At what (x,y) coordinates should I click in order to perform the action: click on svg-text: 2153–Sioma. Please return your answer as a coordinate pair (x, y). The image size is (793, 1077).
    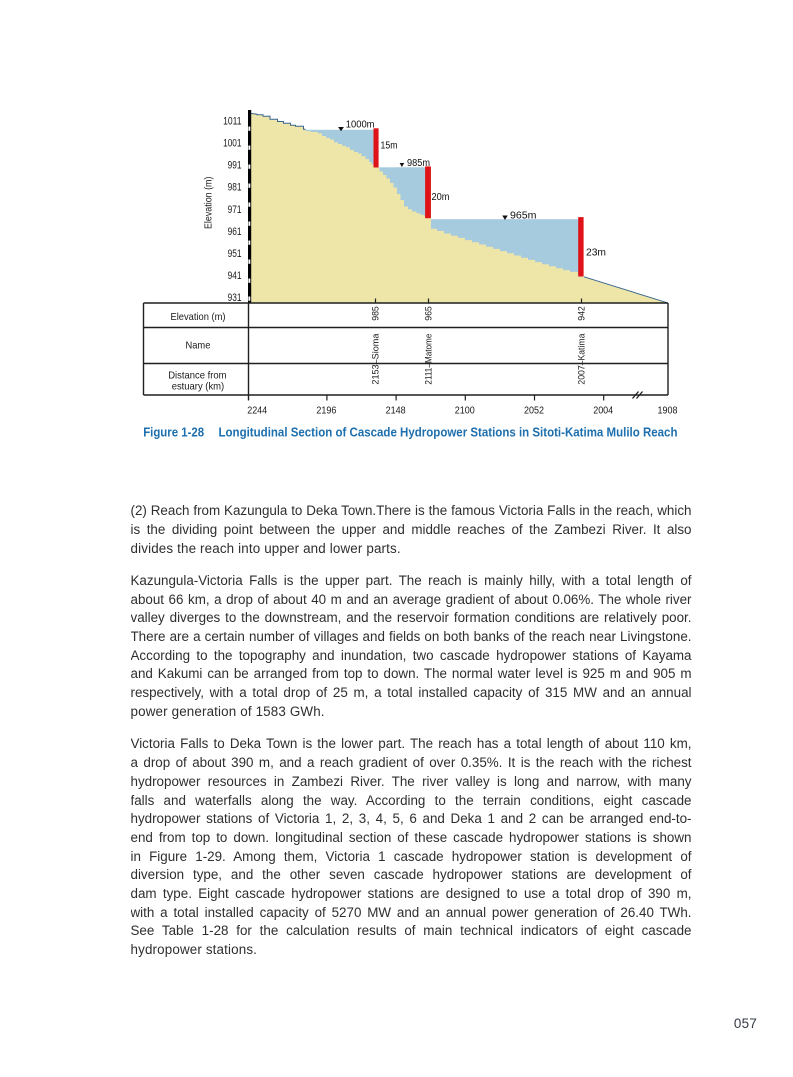
    Looking at the image, I should click on (376, 359).